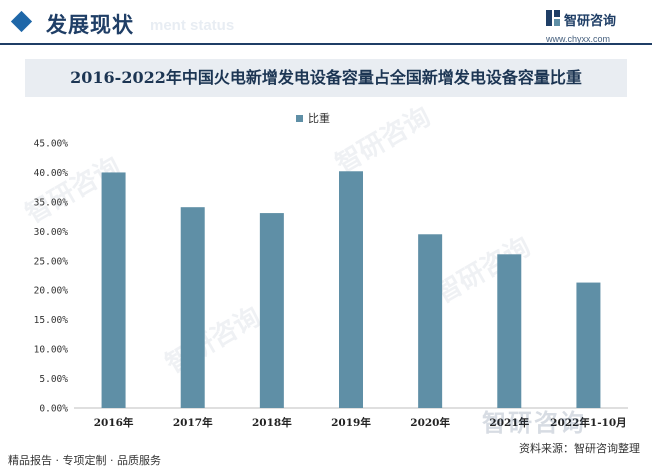 This screenshot has height=470, width=652. Describe the element at coordinates (588, 422) in the screenshot. I see `x-tick-label: 2022年1-10月` at that location.